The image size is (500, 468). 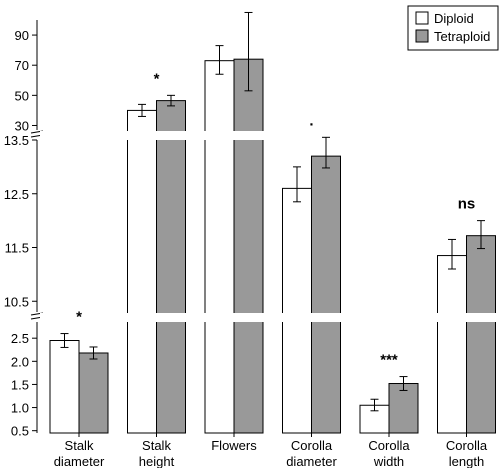 What do you see at coordinates (422, 18) in the screenshot?
I see `legend-swatch-diploid` at bounding box center [422, 18].